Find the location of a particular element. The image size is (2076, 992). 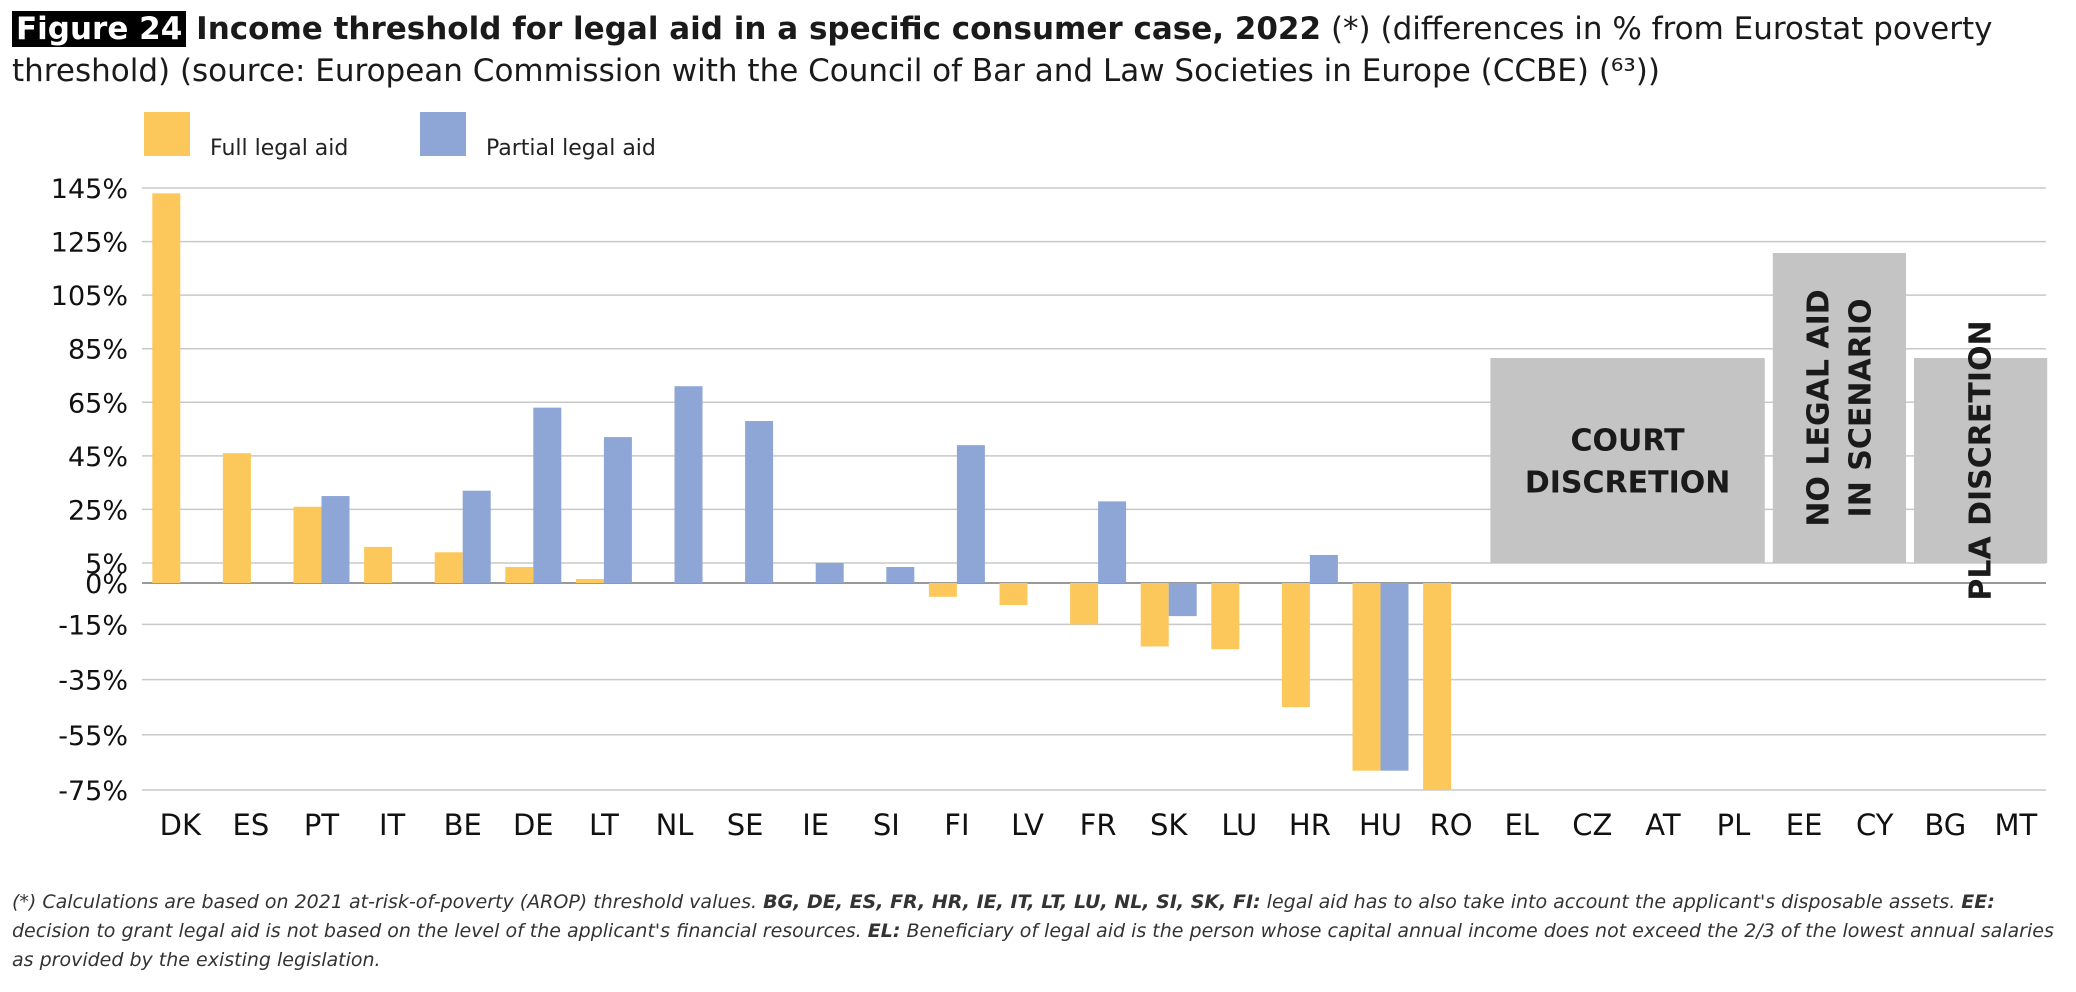

x-tick-label: NL is located at coordinates (675, 825).